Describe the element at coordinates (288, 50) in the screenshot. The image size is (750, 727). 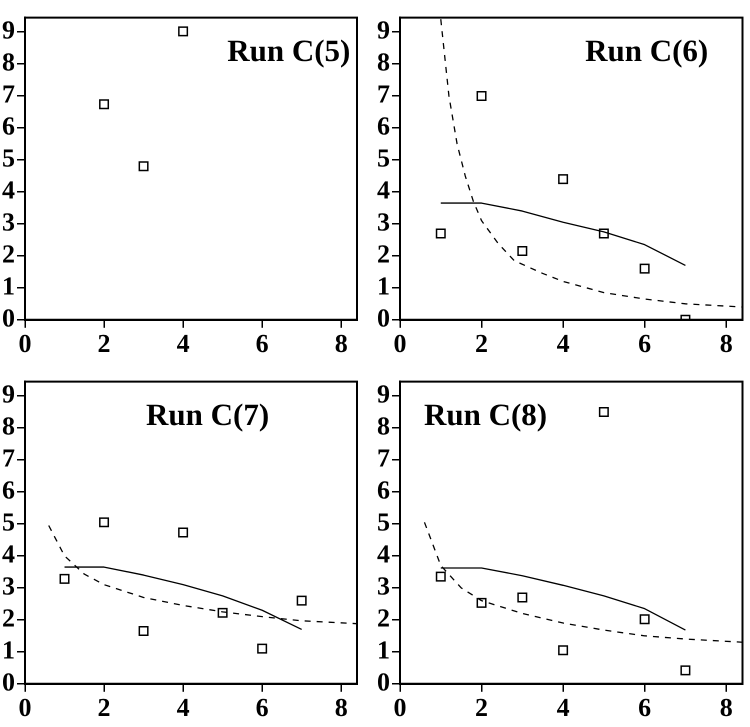
I see `text: Run C(5)` at that location.